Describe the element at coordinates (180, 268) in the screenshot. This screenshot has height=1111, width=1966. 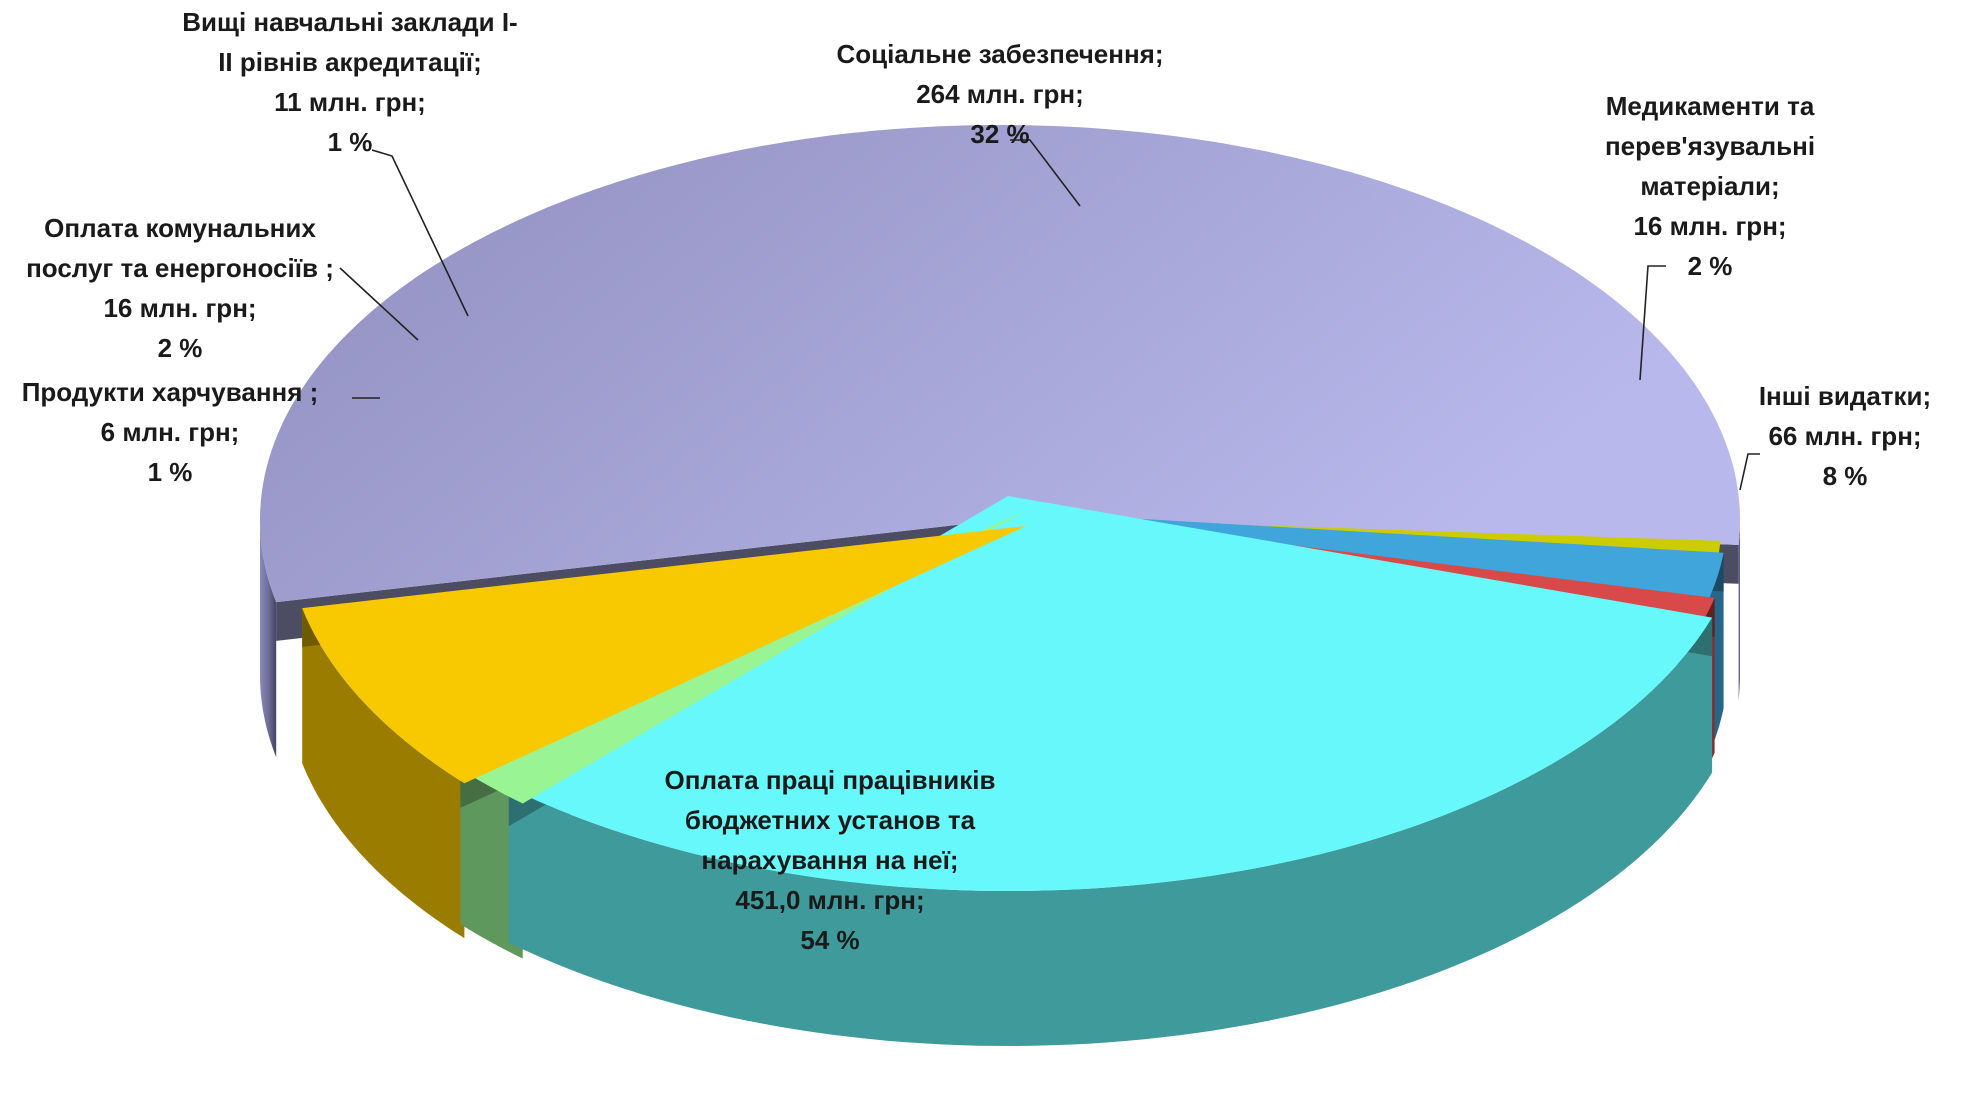
I see `label-line: послуг та енергоносіїв ;` at that location.